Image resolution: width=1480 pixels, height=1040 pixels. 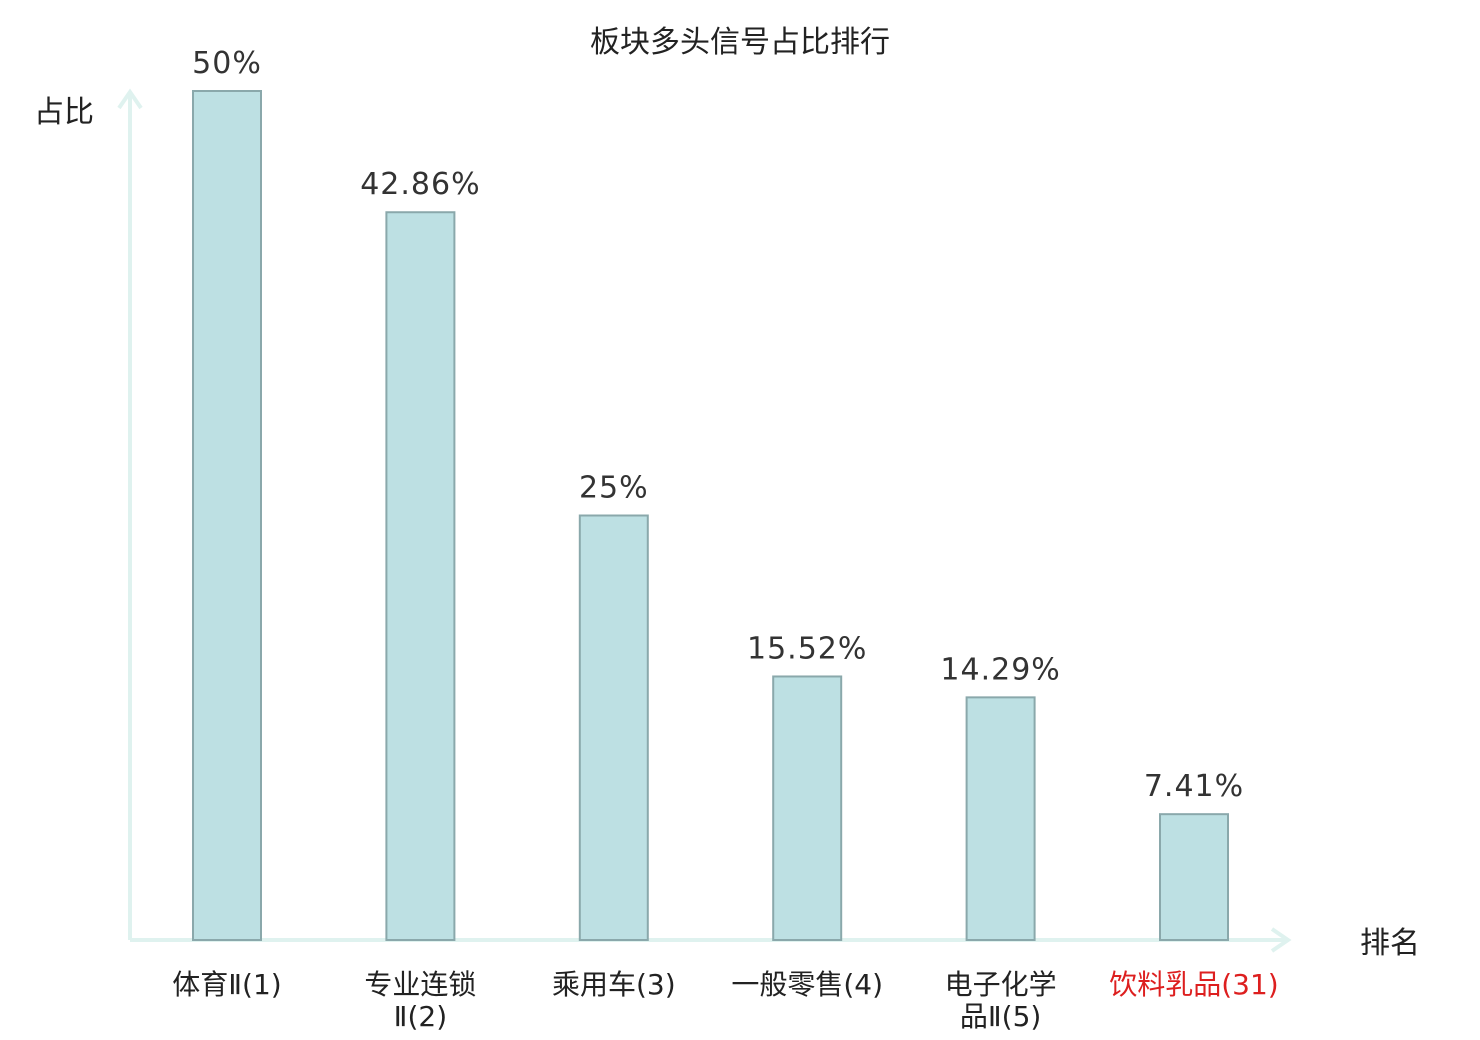 What do you see at coordinates (1000, 1016) in the screenshot?
I see `category-label-5-line-2: 品Ⅱ(5)` at bounding box center [1000, 1016].